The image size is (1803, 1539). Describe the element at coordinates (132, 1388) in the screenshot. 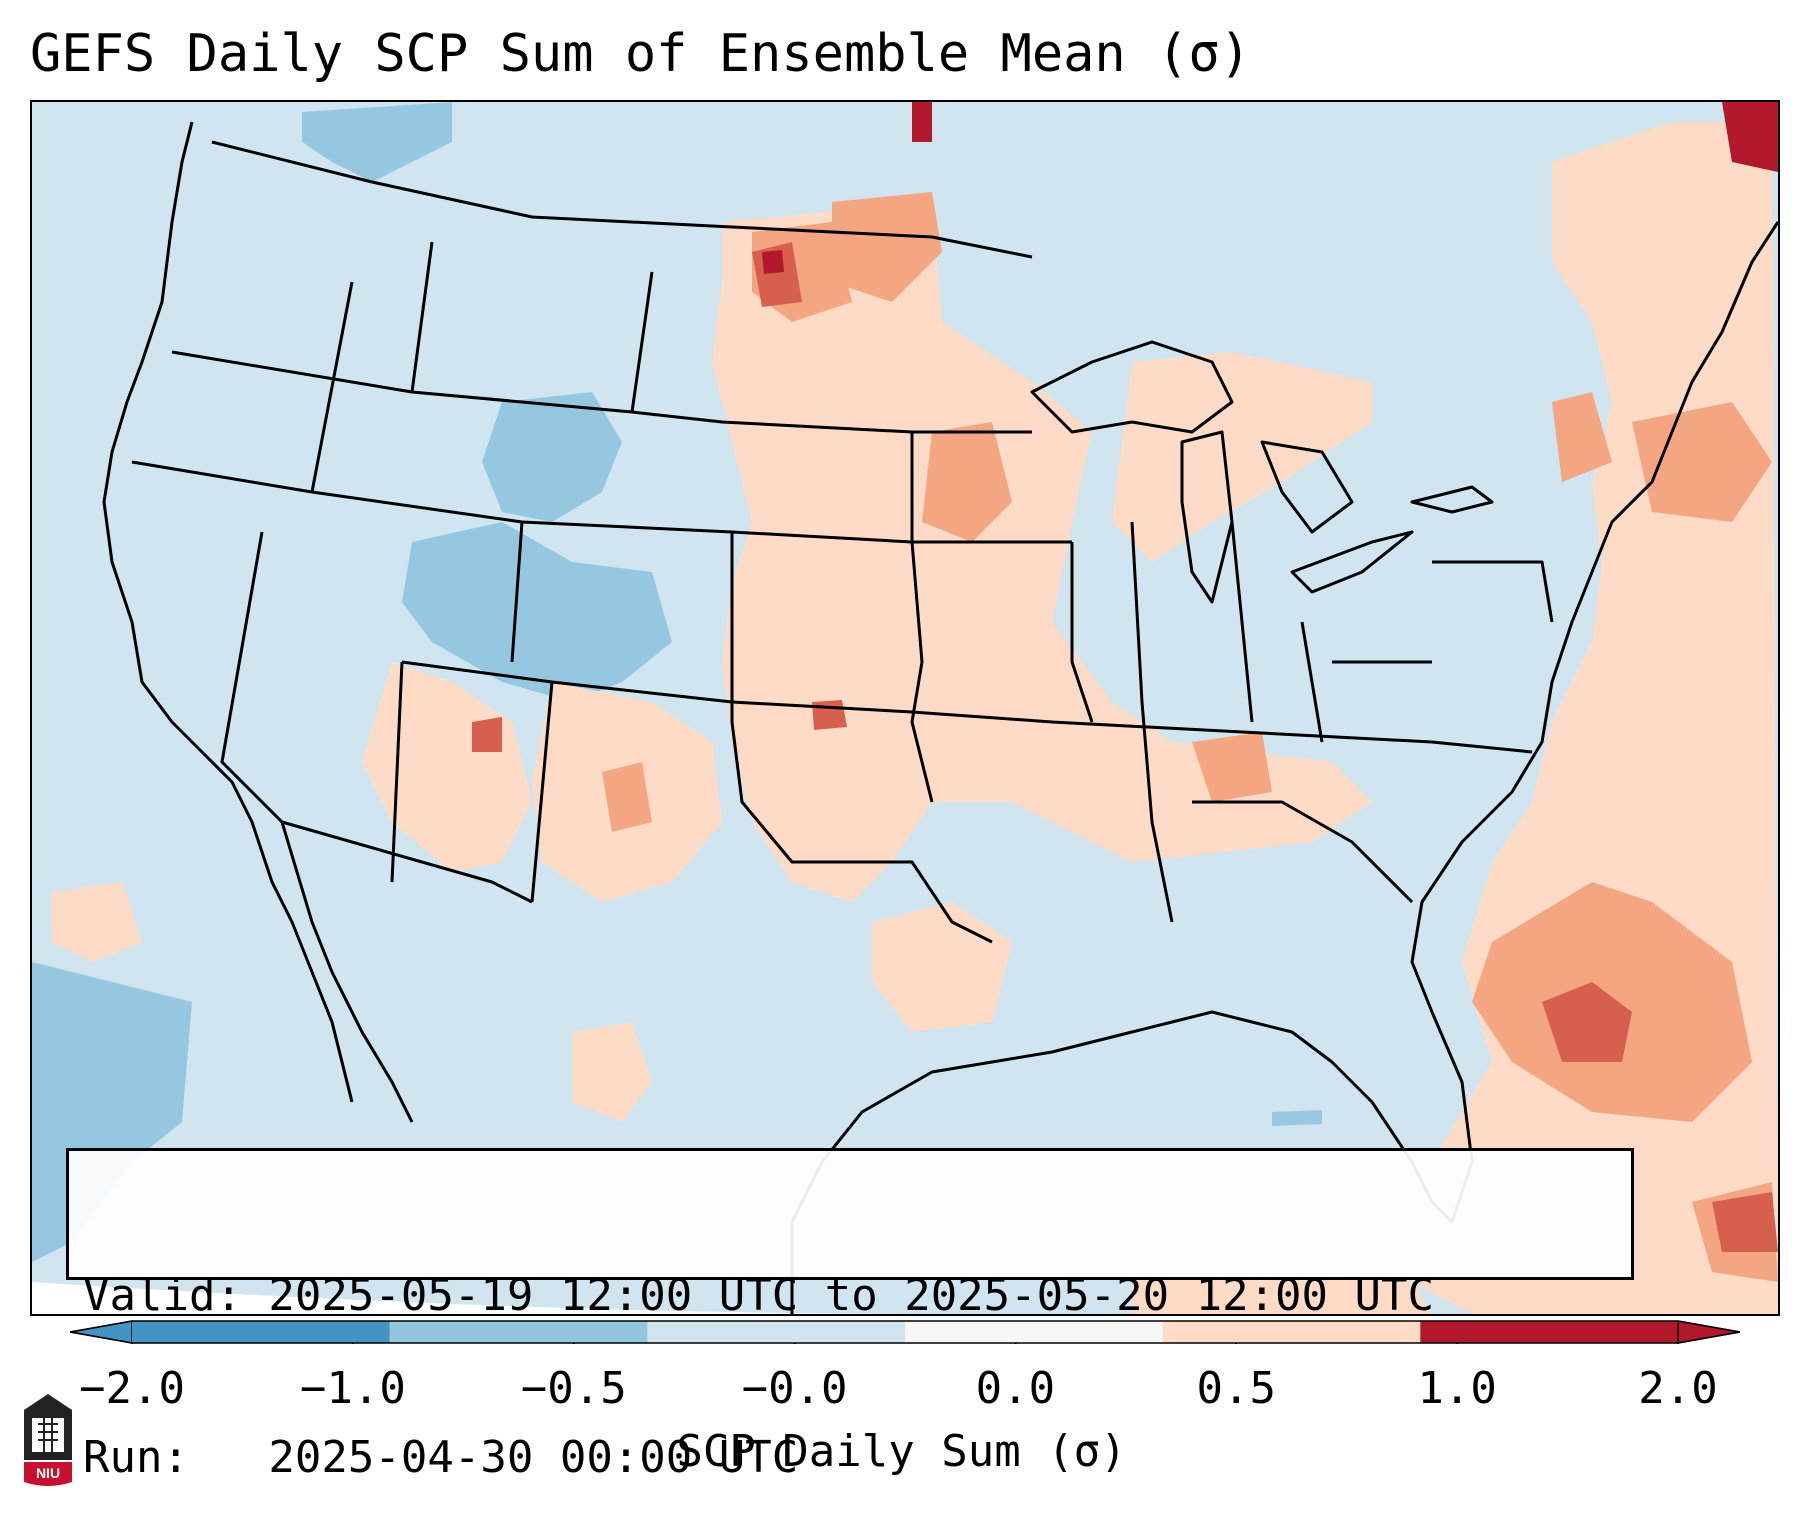

I see `colorbar-tick-label: −2.0` at that location.